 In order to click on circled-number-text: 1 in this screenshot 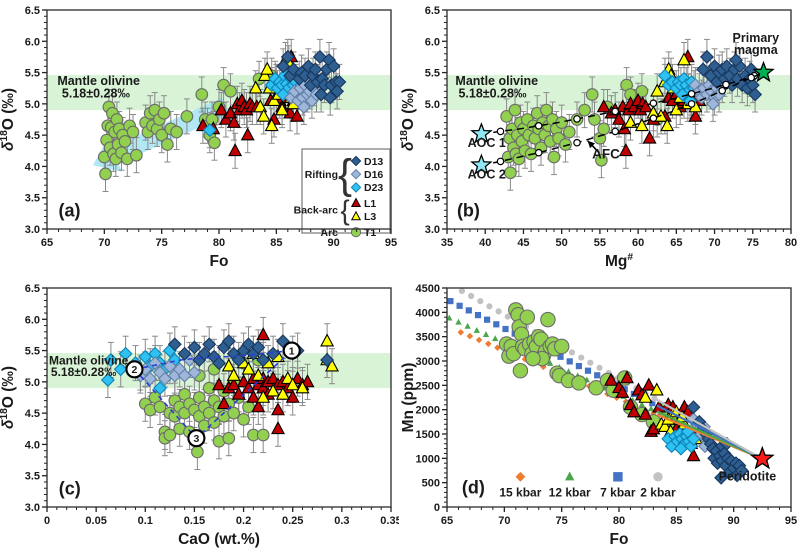, I will do `click(292, 351)`.